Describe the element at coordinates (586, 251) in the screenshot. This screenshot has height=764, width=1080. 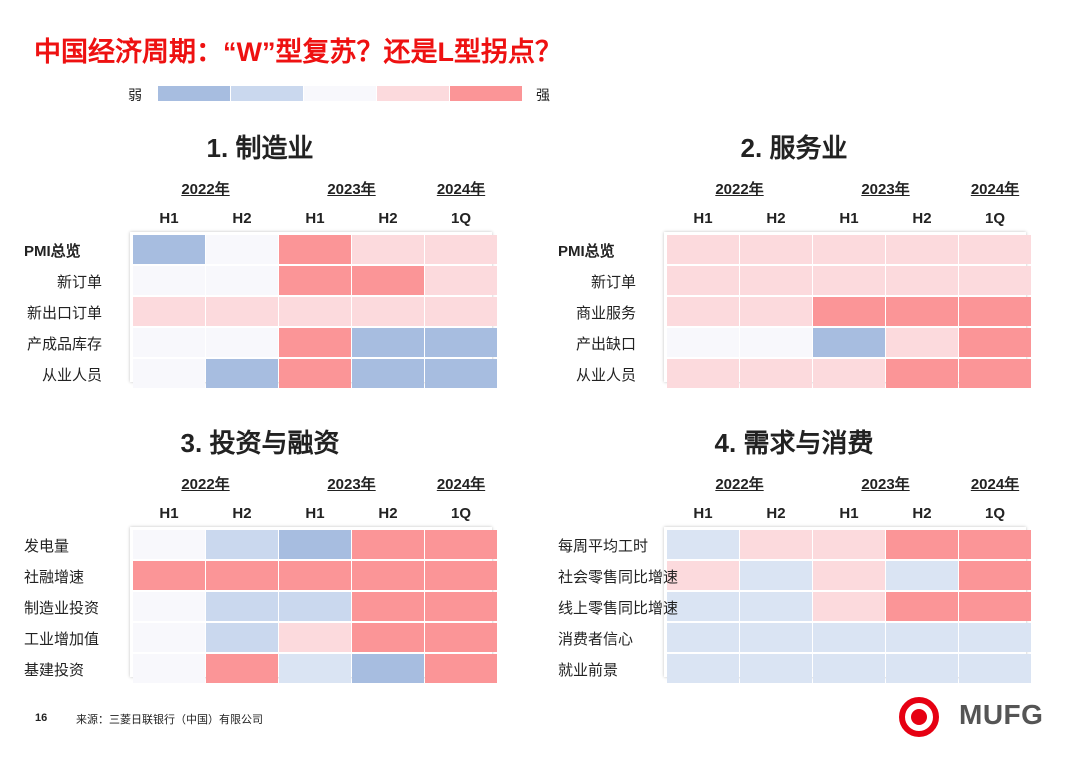
I see `row-label: PMI总览` at that location.